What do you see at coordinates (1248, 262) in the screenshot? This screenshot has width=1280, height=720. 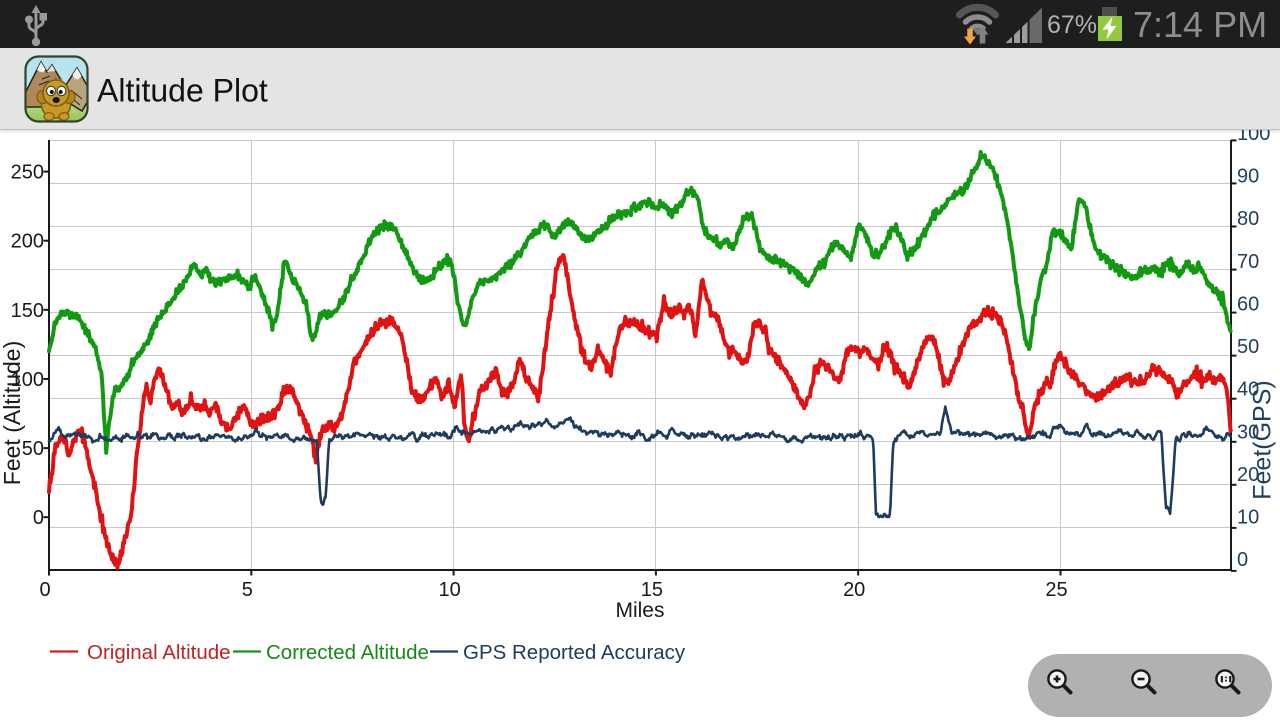 I see `svg-text: 70` at bounding box center [1248, 262].